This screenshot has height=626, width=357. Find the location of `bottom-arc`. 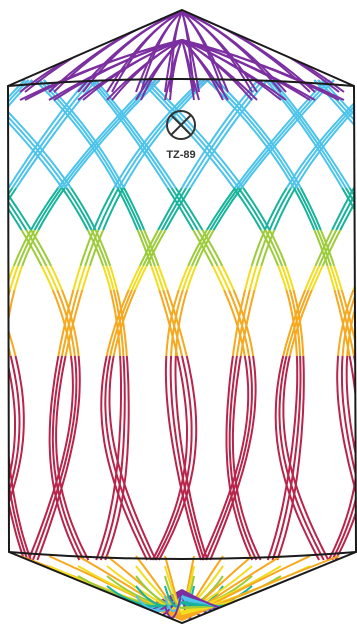

bottom-arc is located at coordinates (182, 555).